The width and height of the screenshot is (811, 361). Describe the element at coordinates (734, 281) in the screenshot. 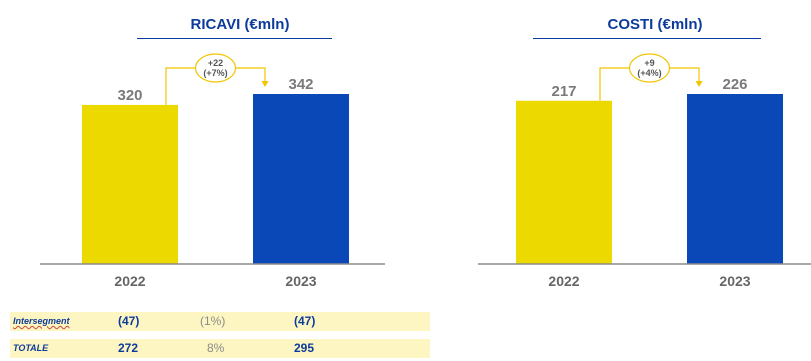

I see `costi-x-tick-2023: 2023` at that location.